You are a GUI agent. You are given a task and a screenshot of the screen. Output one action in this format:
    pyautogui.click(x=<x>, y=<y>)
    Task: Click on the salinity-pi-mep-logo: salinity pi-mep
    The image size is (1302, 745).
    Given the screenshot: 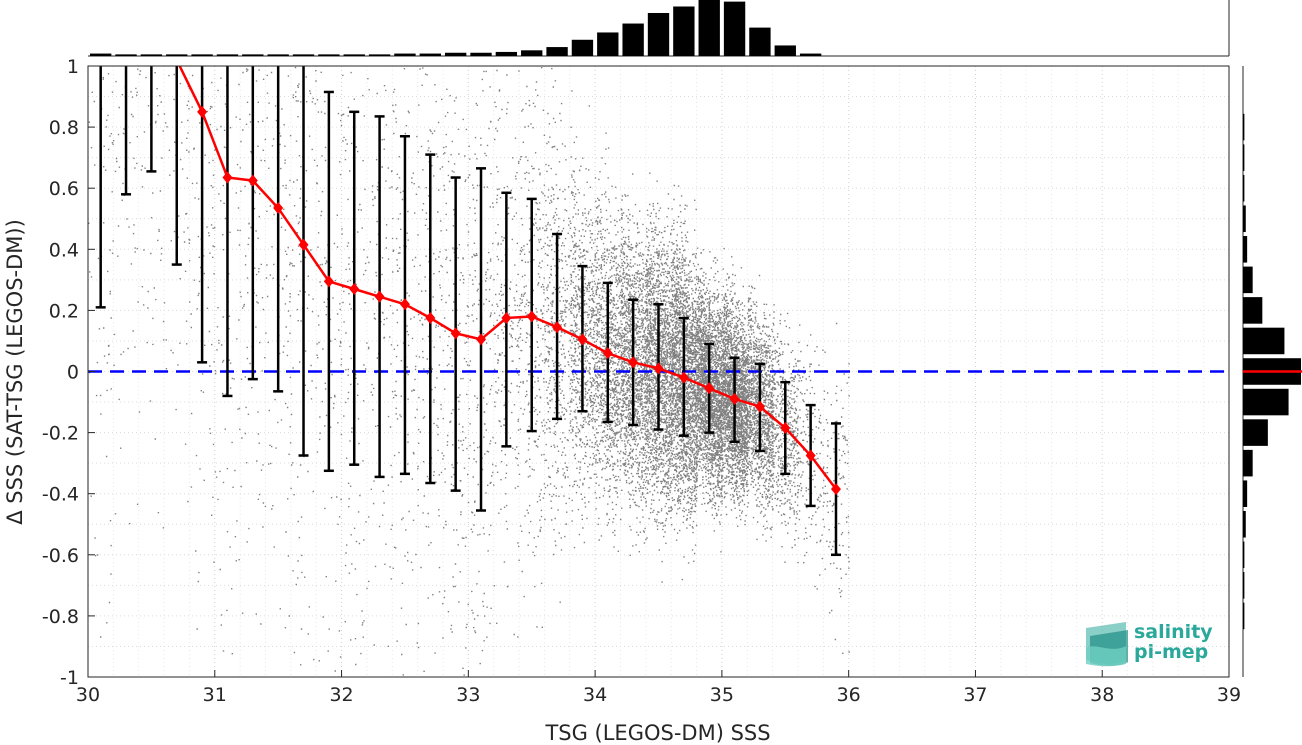 What is the action you would take?
    pyautogui.click(x=1149, y=644)
    